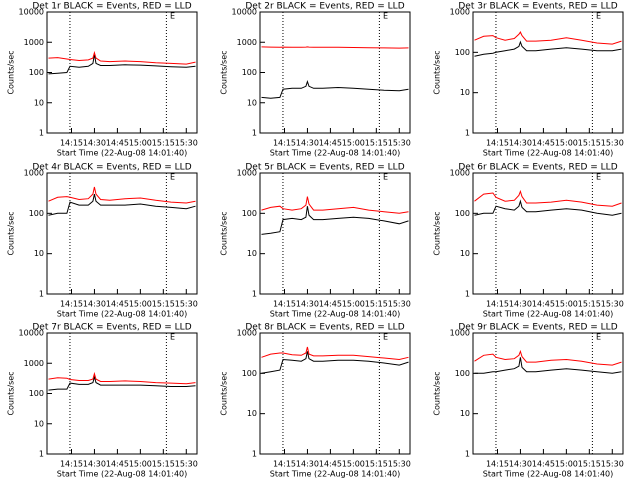 This screenshot has width=640, height=480. Describe the element at coordinates (111, 328) in the screenshot. I see `panel-title: Det 7r BLACK = Events, RED = LLD` at that location.